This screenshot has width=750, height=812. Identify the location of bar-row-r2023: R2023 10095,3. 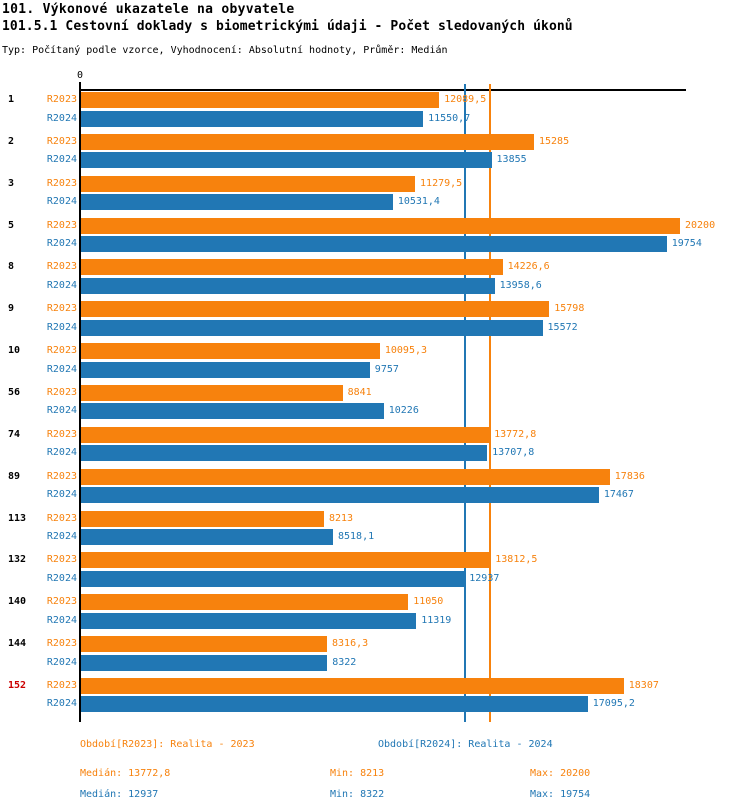
(375, 351).